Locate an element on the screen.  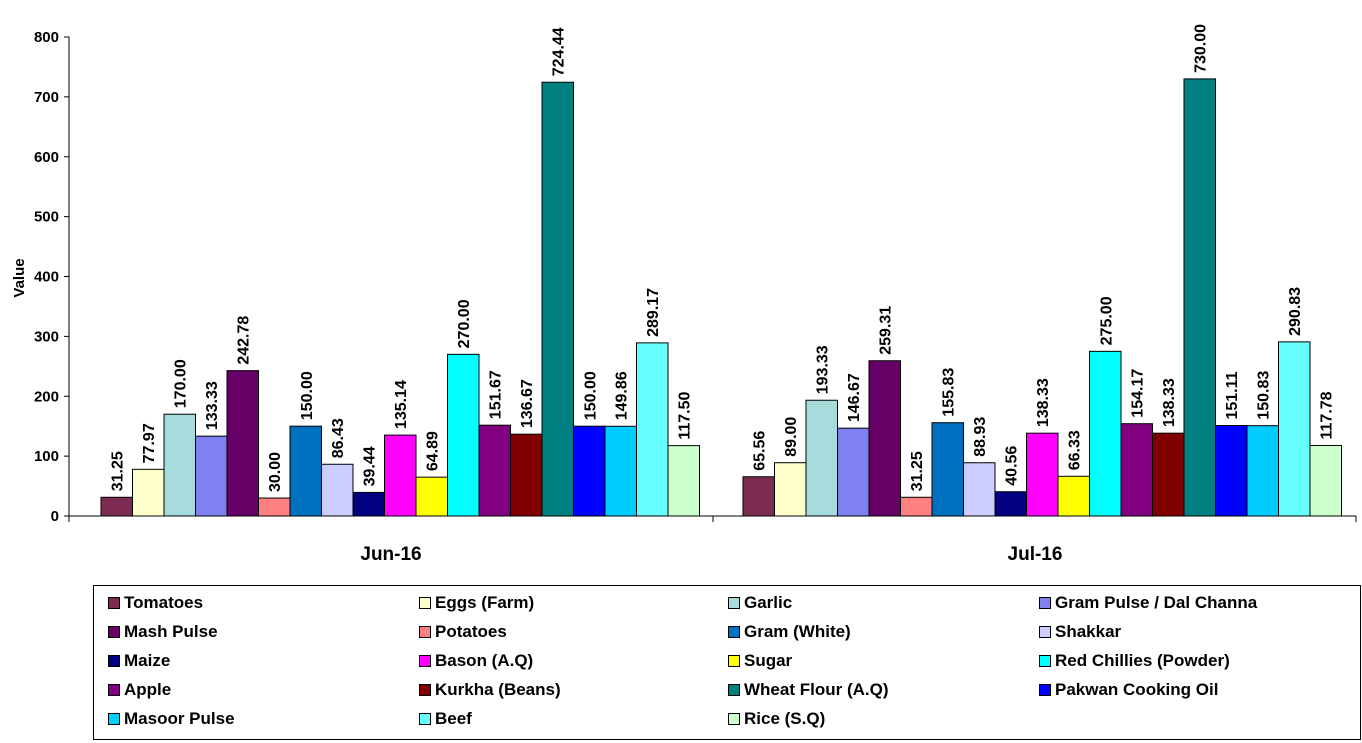
data-label: 151.67 is located at coordinates (496, 394).